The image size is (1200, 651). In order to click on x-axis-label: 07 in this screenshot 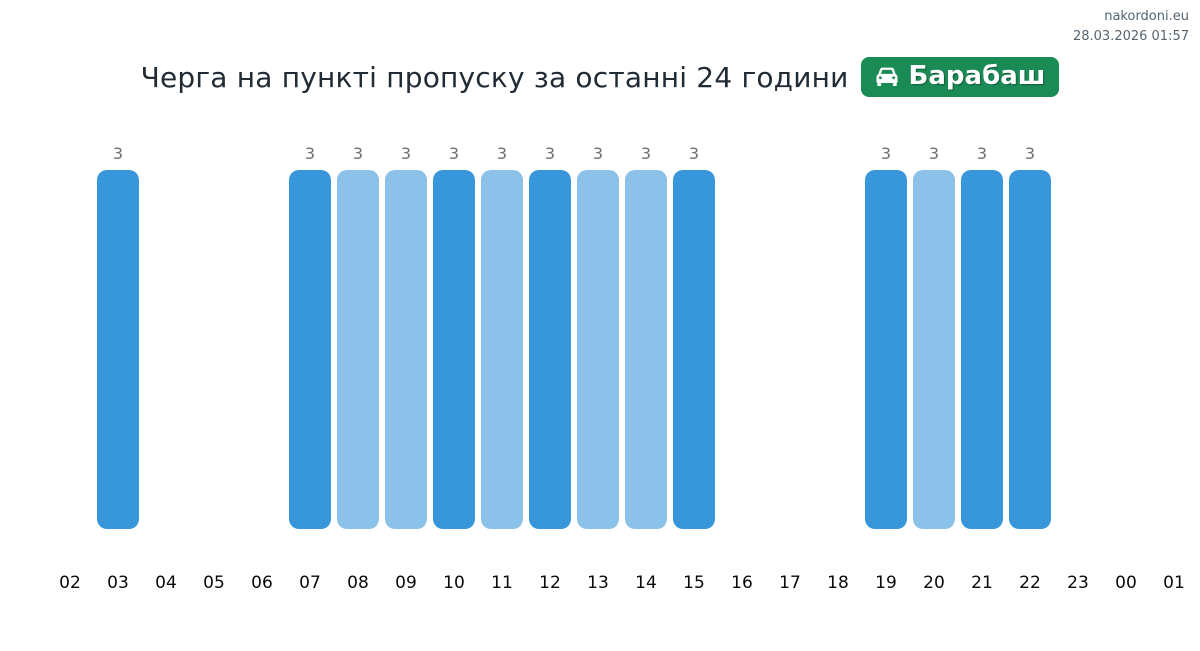, I will do `click(310, 583)`.